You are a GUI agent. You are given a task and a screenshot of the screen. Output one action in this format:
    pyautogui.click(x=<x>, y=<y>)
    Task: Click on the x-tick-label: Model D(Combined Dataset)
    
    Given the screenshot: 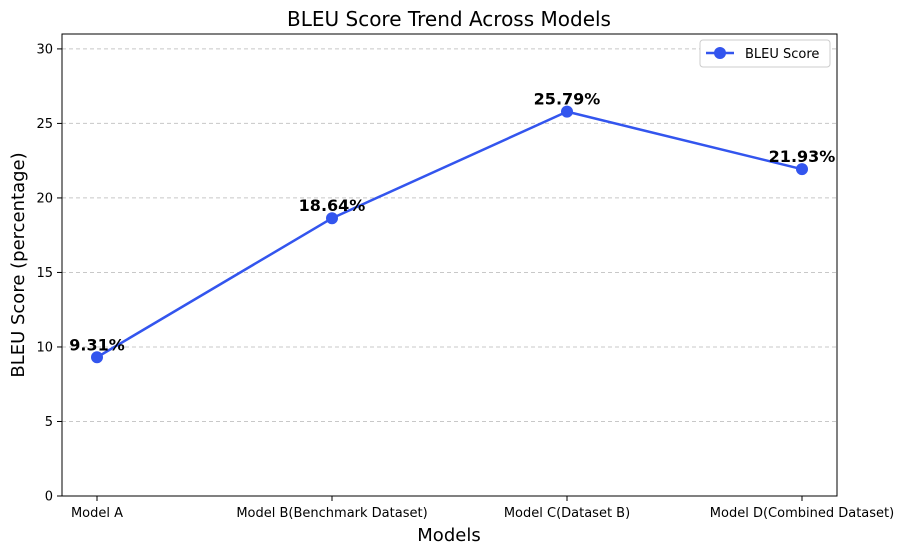 What is the action you would take?
    pyautogui.click(x=802, y=513)
    